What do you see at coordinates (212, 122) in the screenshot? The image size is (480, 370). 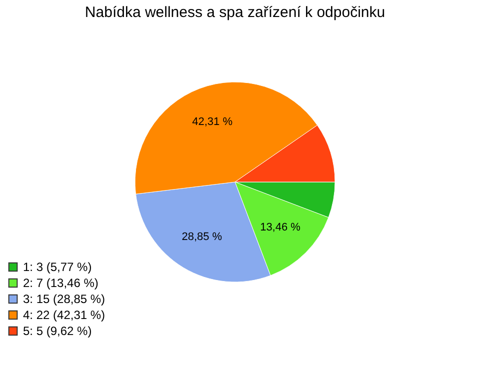 I see `data-label: 42,31 %` at bounding box center [212, 122].